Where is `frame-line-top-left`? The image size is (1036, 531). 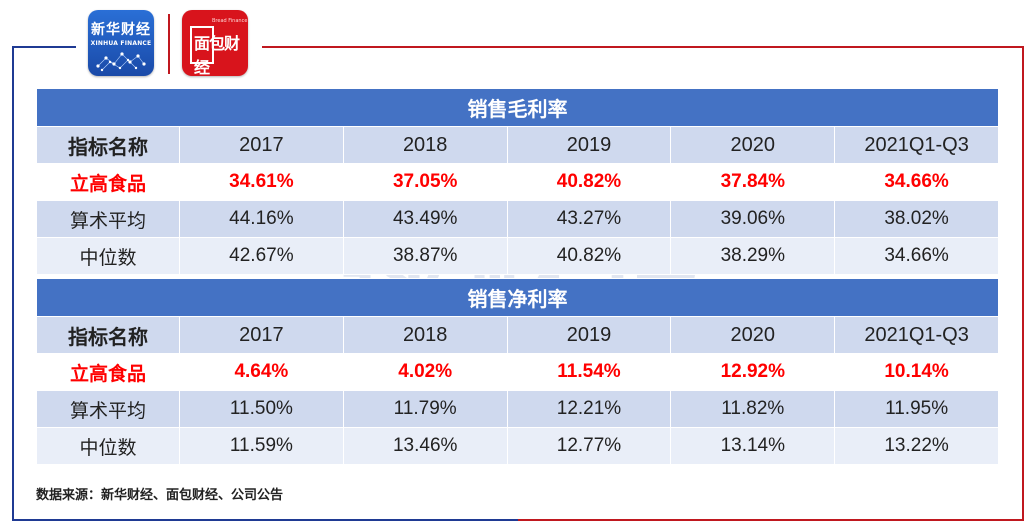 frame-line-top-left is located at coordinates (44, 47).